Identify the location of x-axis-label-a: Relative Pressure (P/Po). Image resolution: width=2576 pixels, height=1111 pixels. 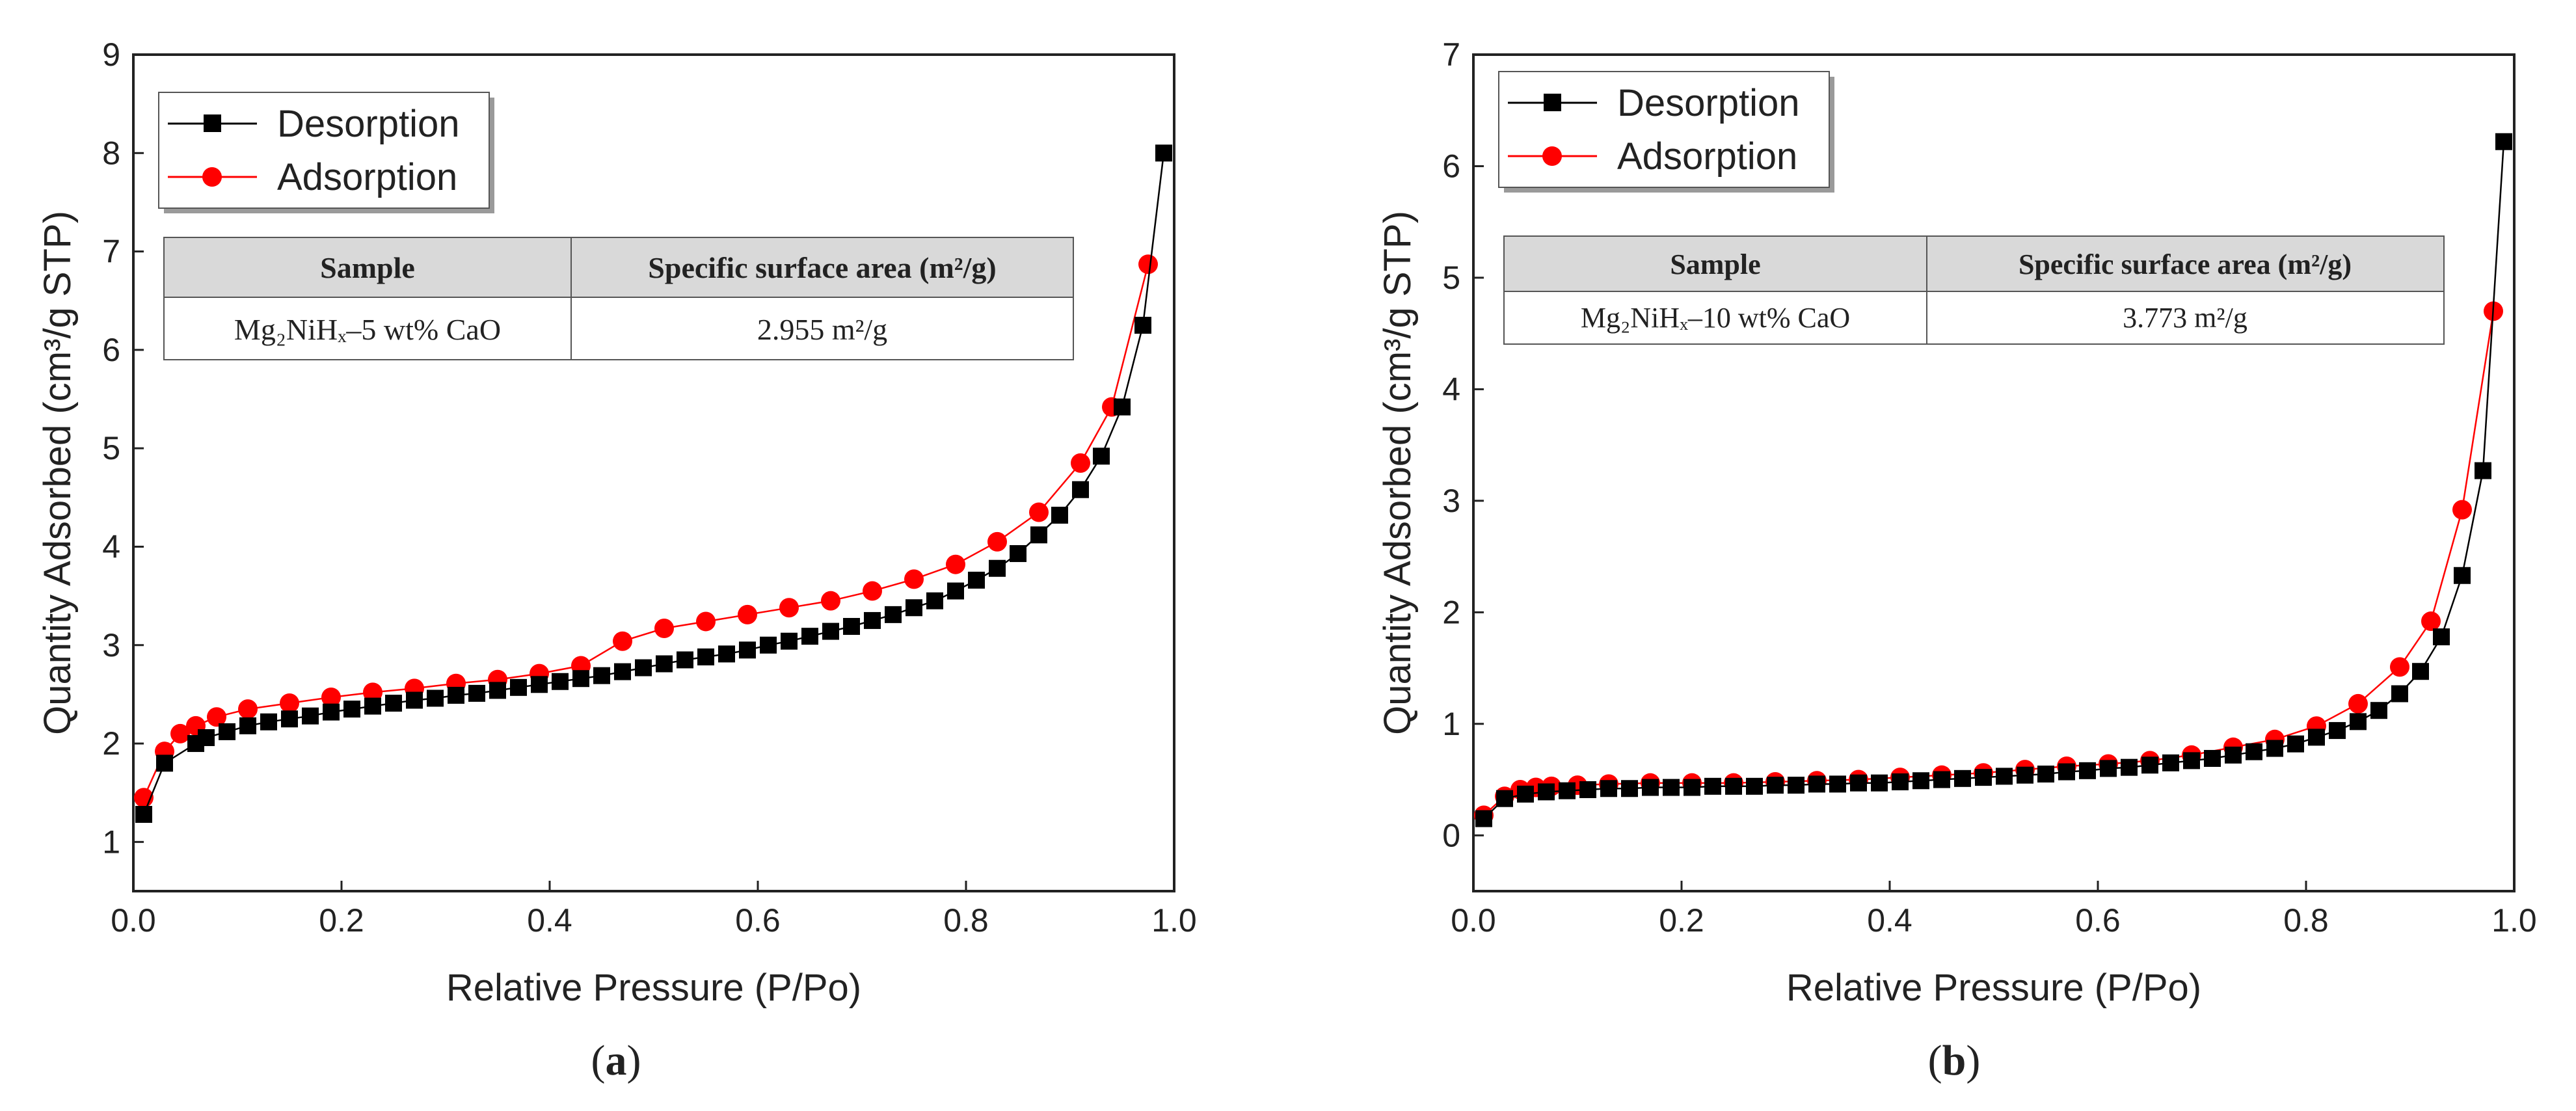
(653, 988).